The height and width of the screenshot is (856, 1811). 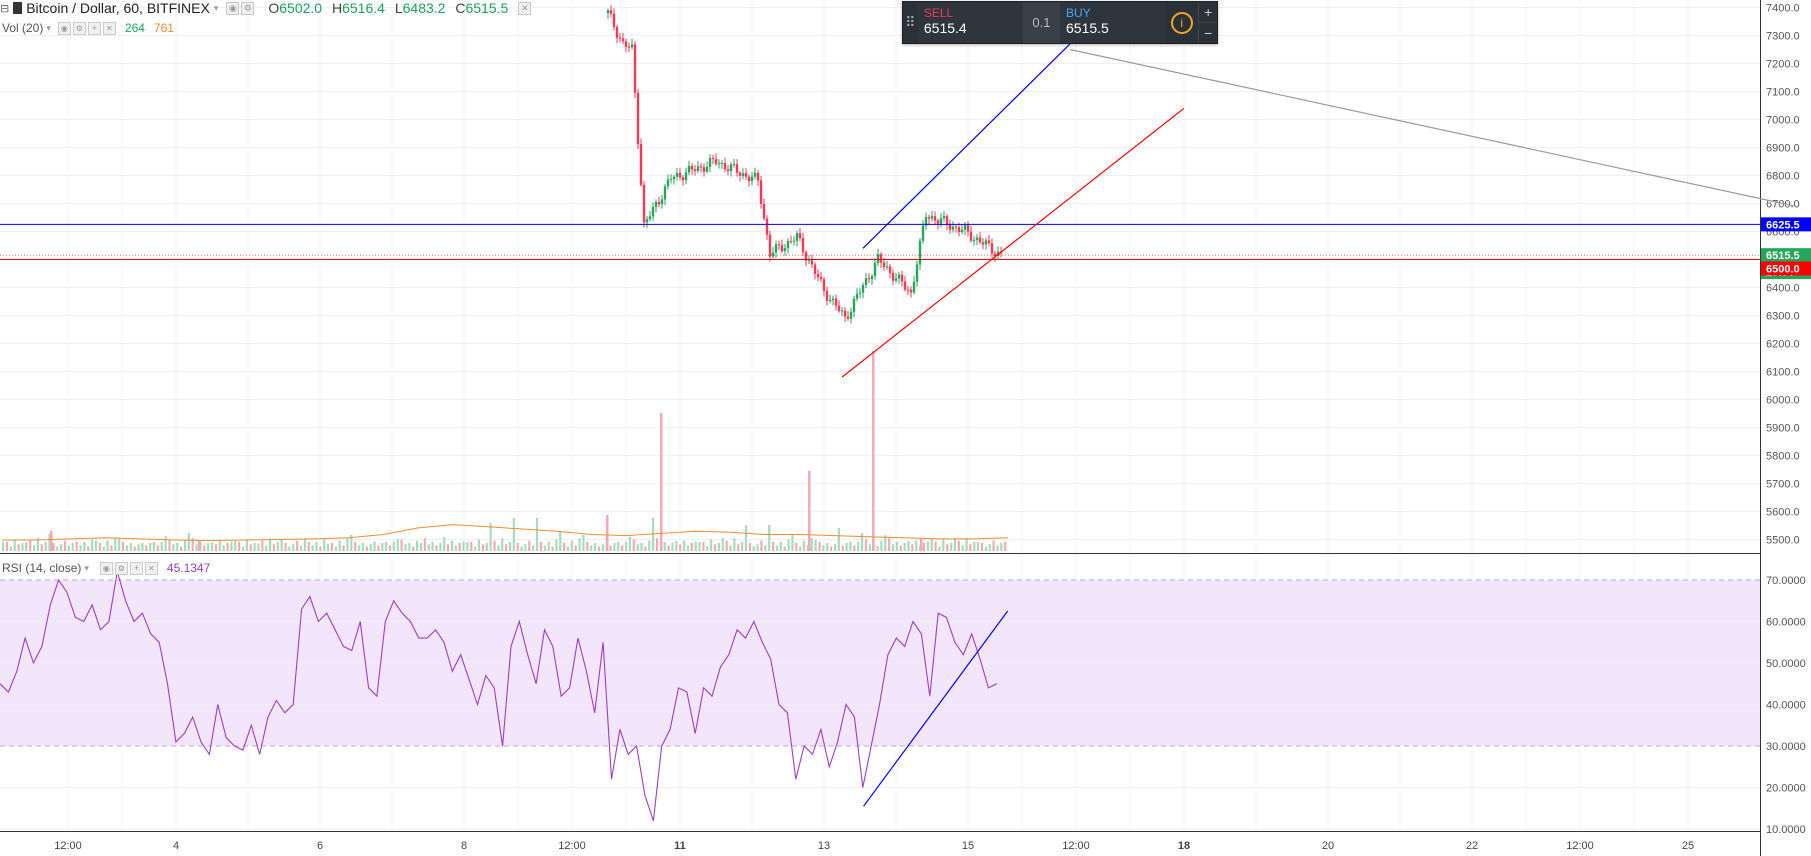 I want to click on symbol-title: Bitcoin / Dollar, 60, BITFINEX, so click(x=118, y=8).